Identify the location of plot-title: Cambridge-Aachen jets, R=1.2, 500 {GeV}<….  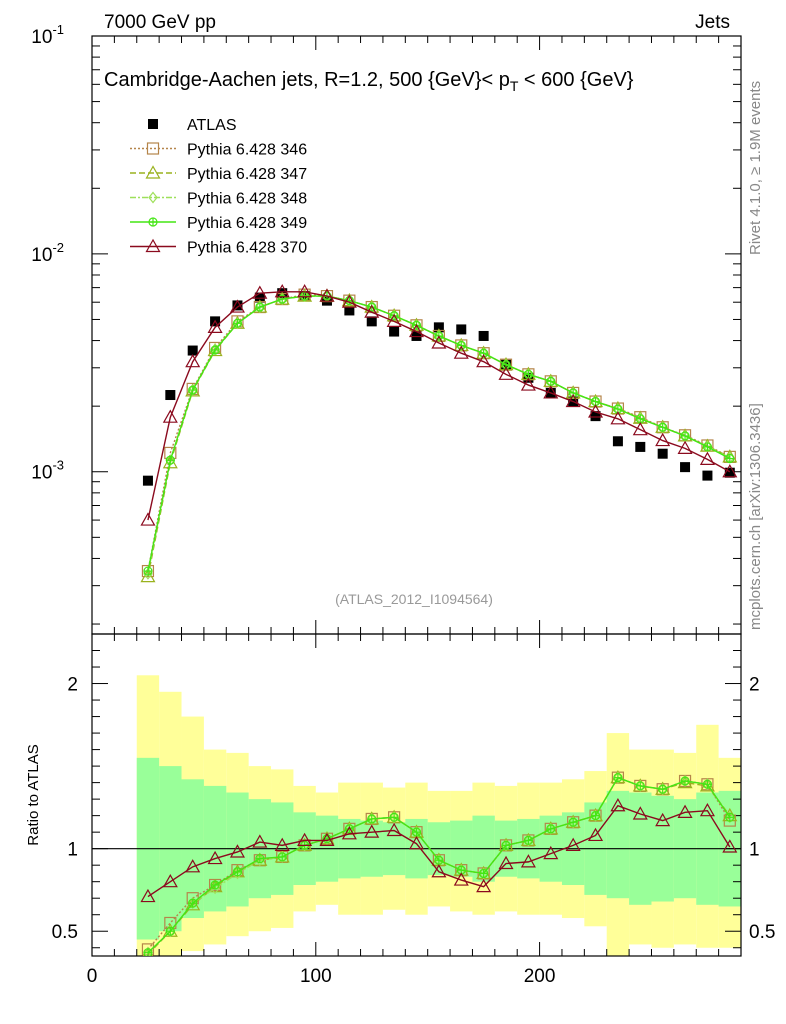
(369, 81).